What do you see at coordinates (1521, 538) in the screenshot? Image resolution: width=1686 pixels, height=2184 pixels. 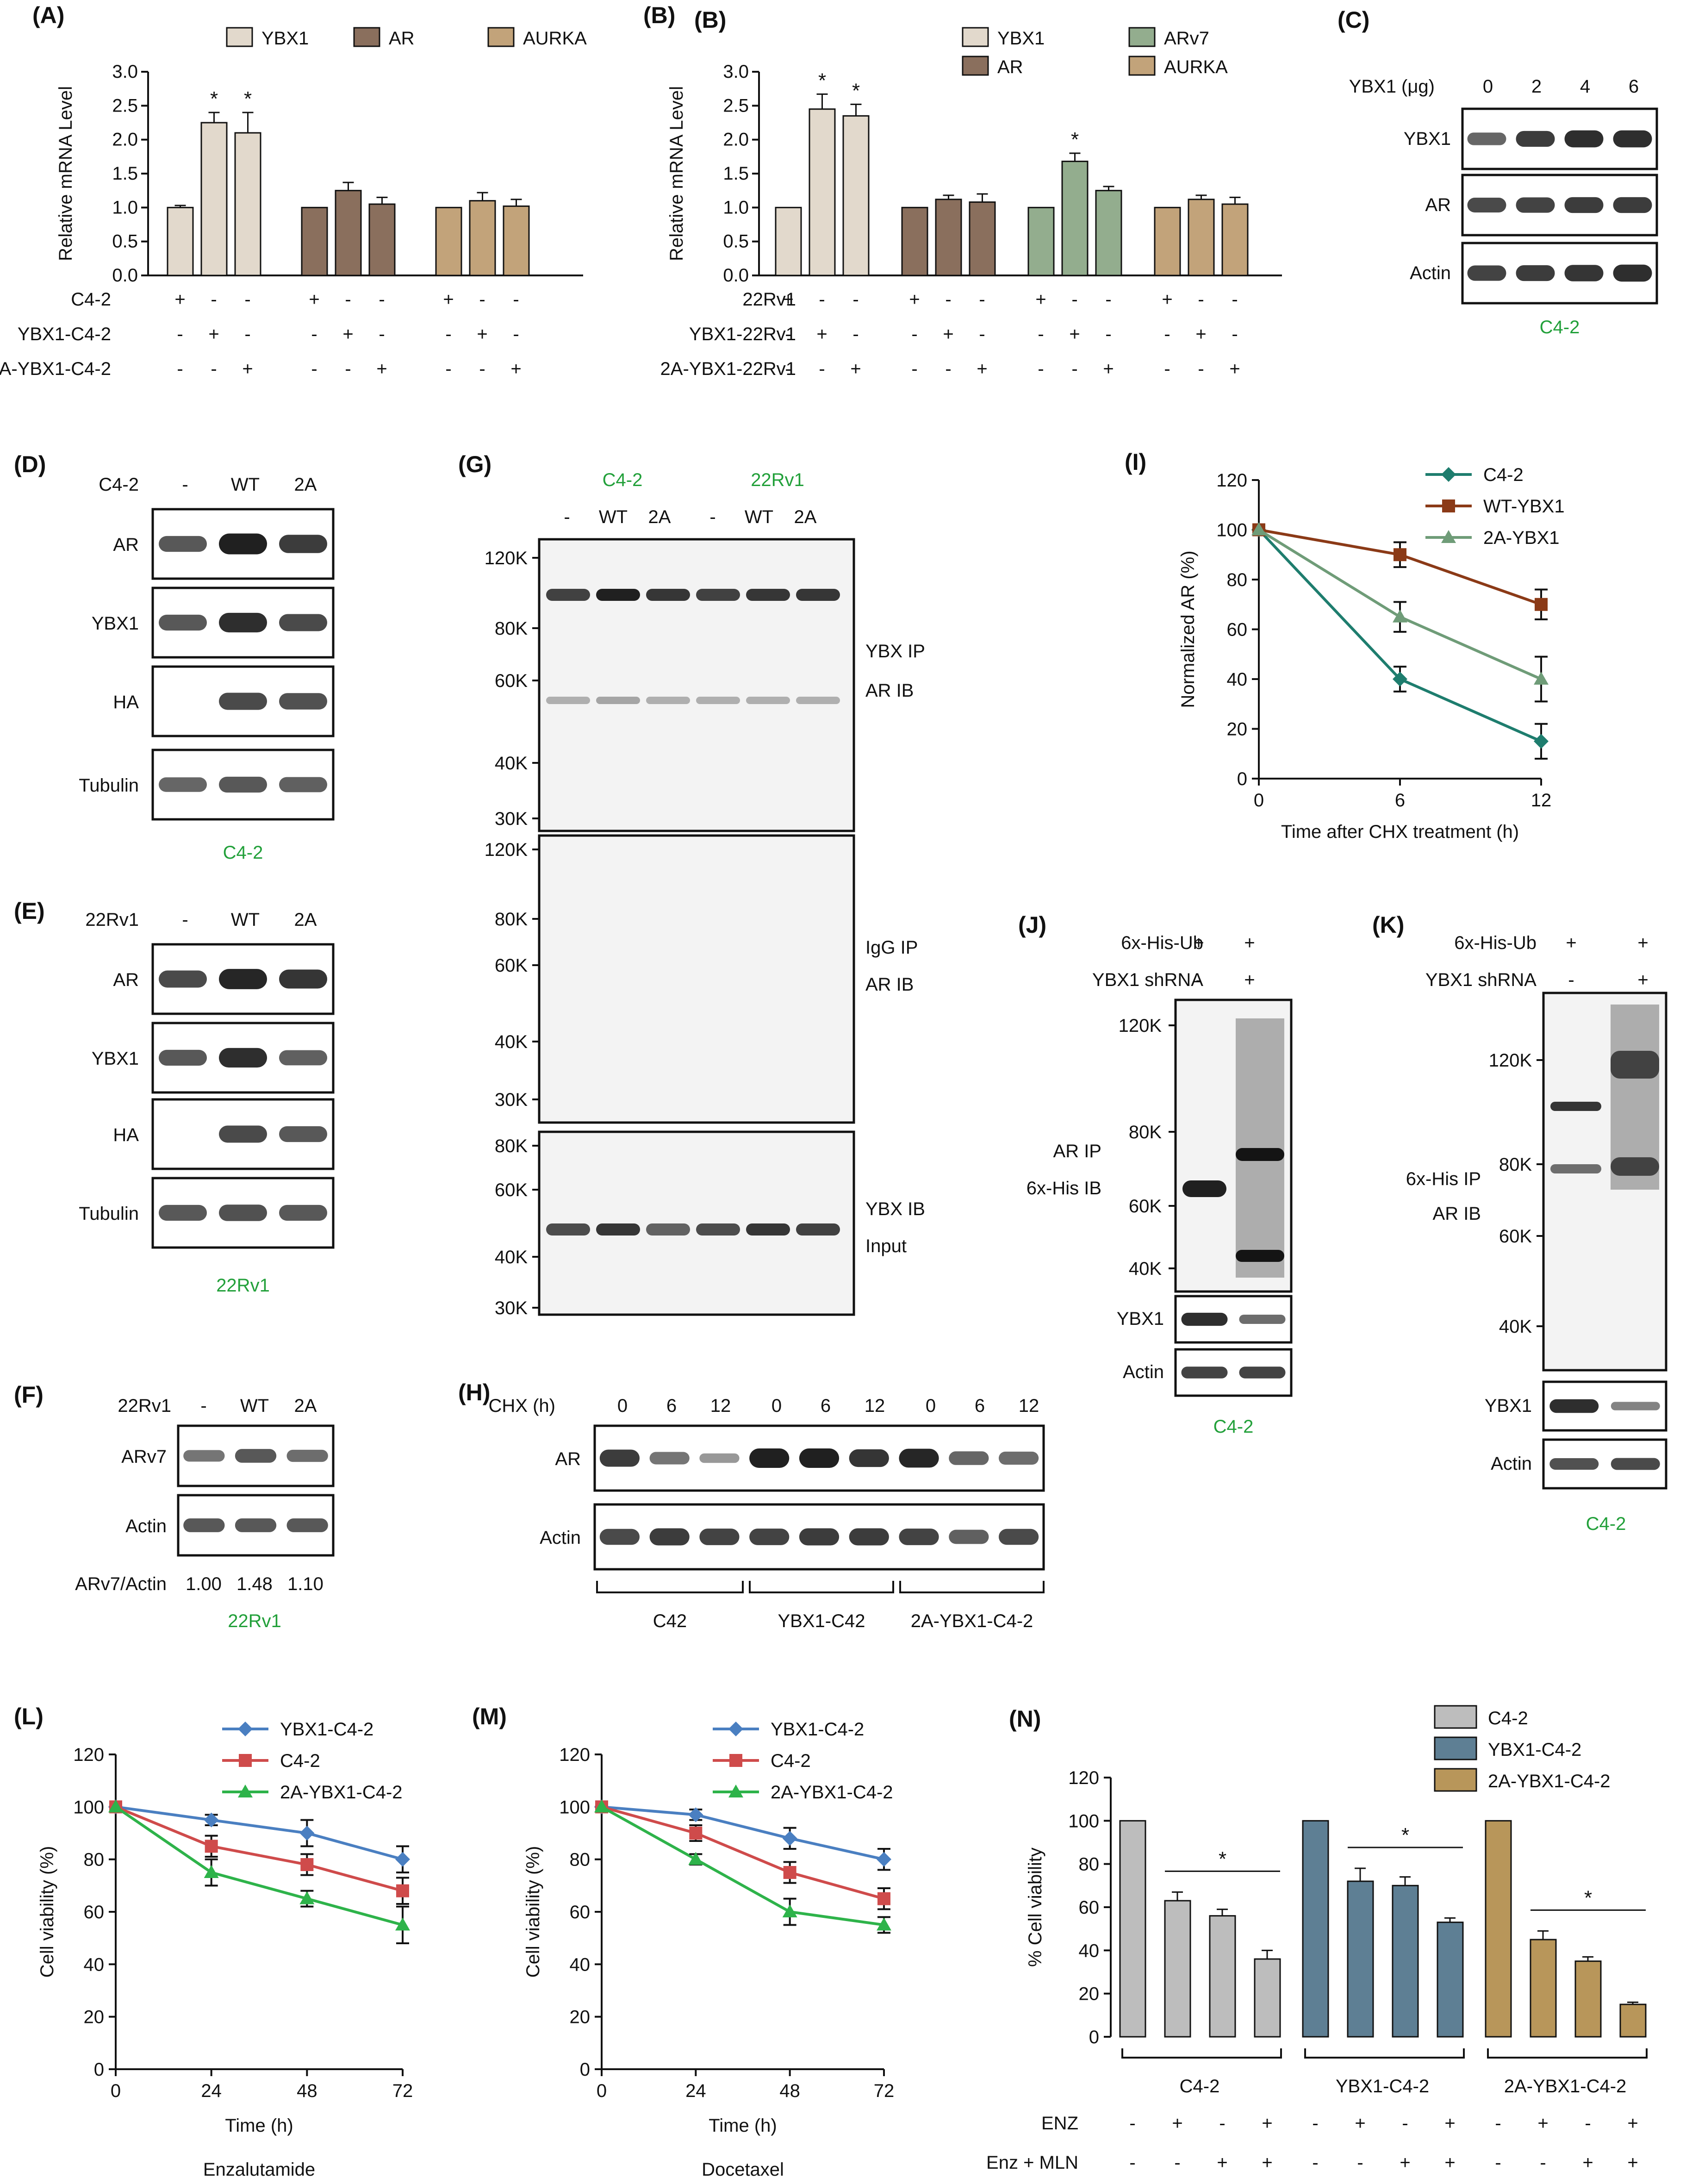 I see `legend-label-I: 2A-YBX1` at bounding box center [1521, 538].